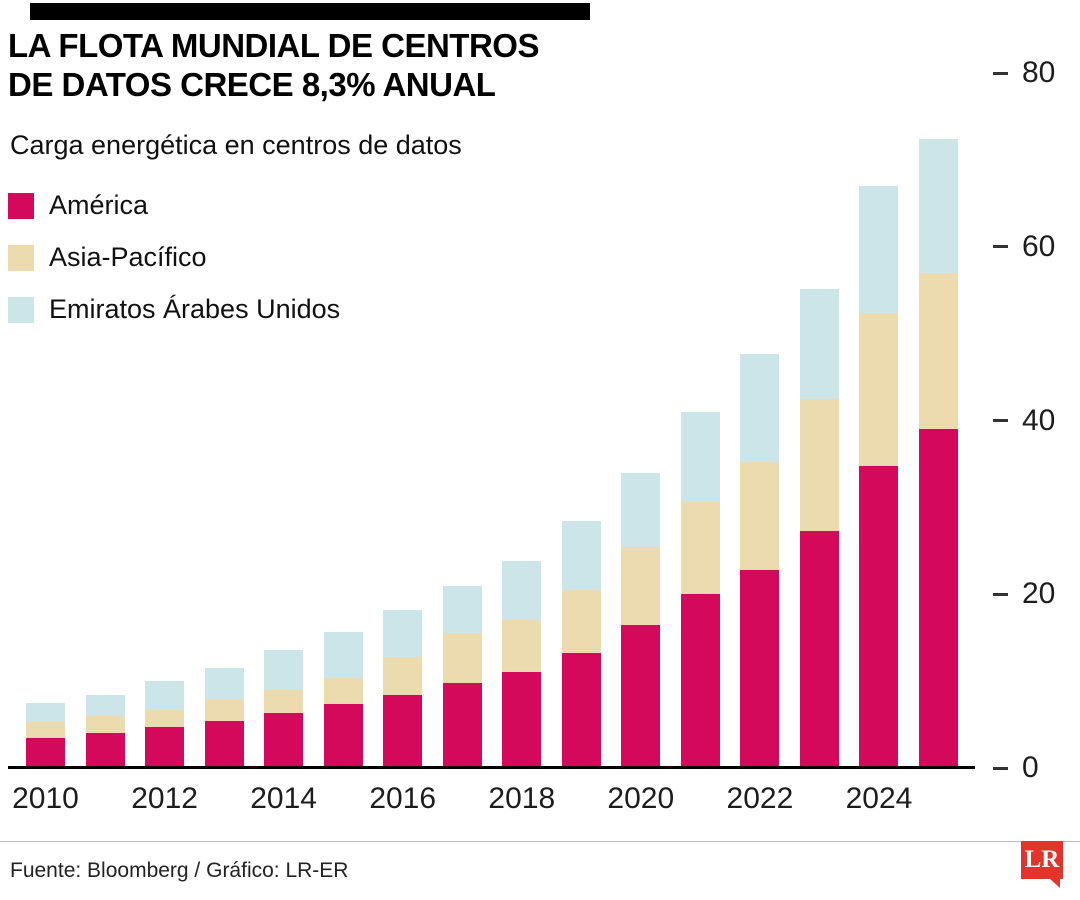 The height and width of the screenshot is (900, 1080). Describe the element at coordinates (1030, 767) in the screenshot. I see `y-tick-label-0: 0` at that location.